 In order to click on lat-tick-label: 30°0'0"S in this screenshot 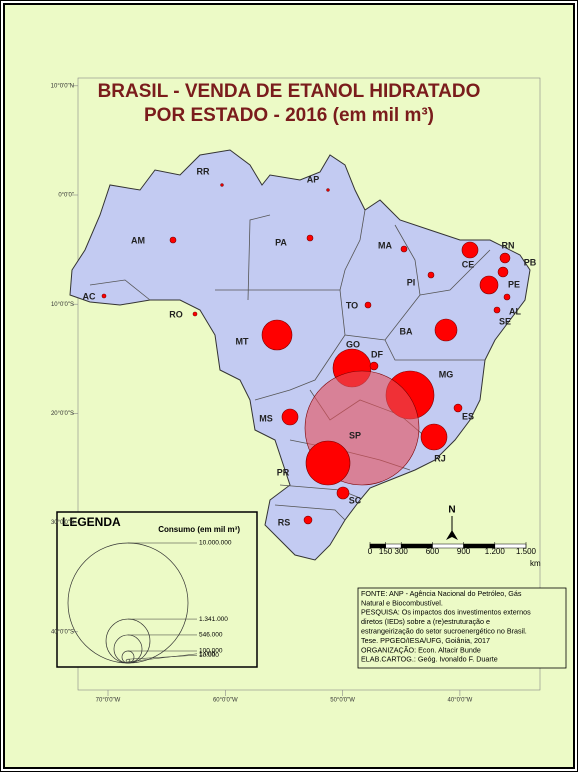, I will do `click(62, 523)`.